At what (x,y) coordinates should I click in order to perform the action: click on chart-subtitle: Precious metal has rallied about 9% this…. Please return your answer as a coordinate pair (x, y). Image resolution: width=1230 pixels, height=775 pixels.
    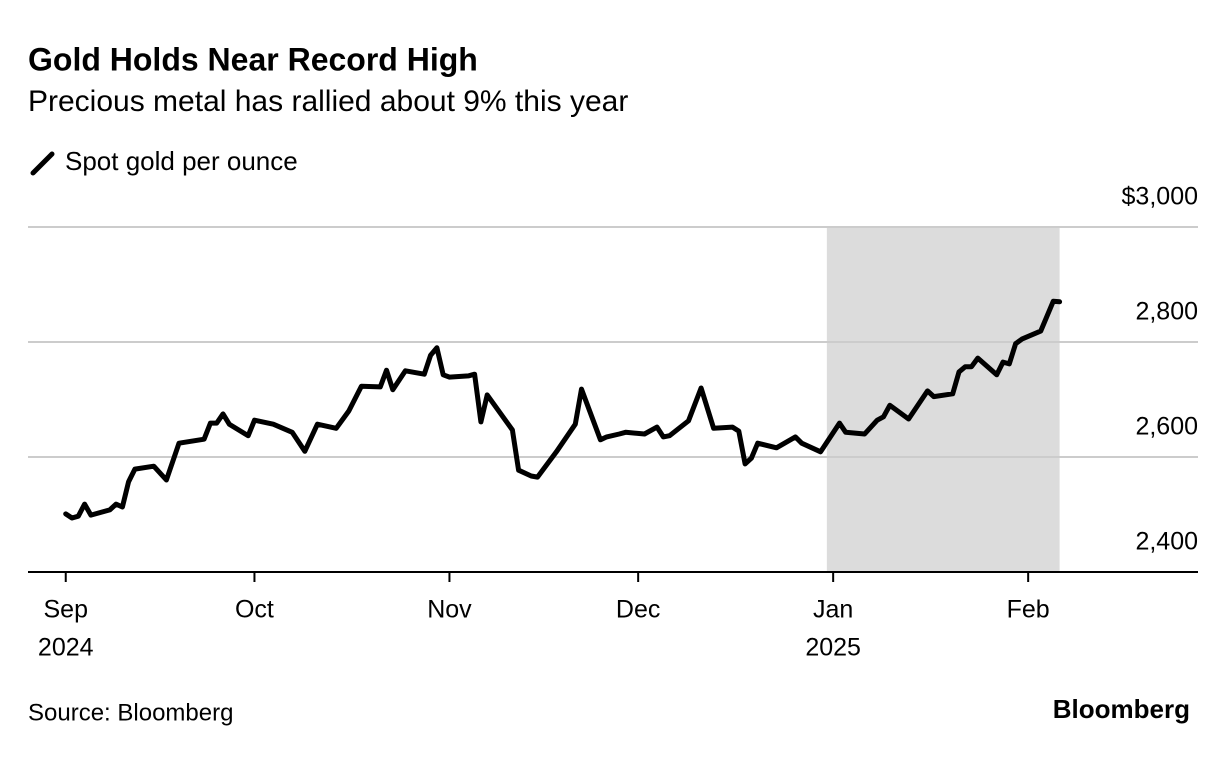
    Looking at the image, I should click on (328, 101).